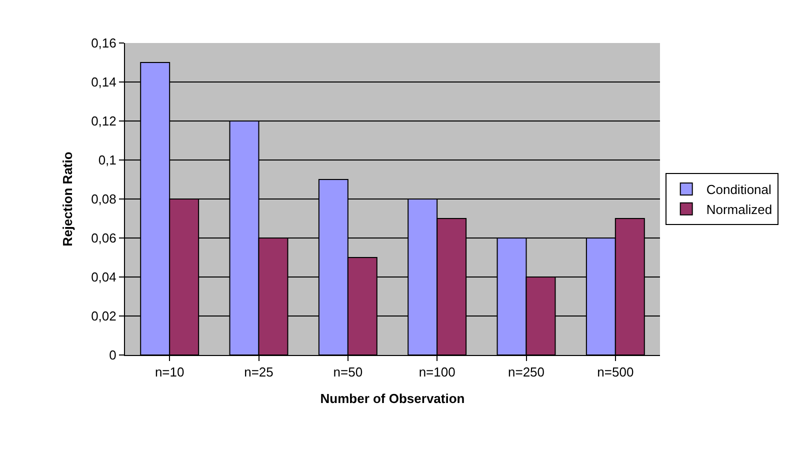 The image size is (791, 458). I want to click on y-tick-label: 0,1, so click(107, 160).